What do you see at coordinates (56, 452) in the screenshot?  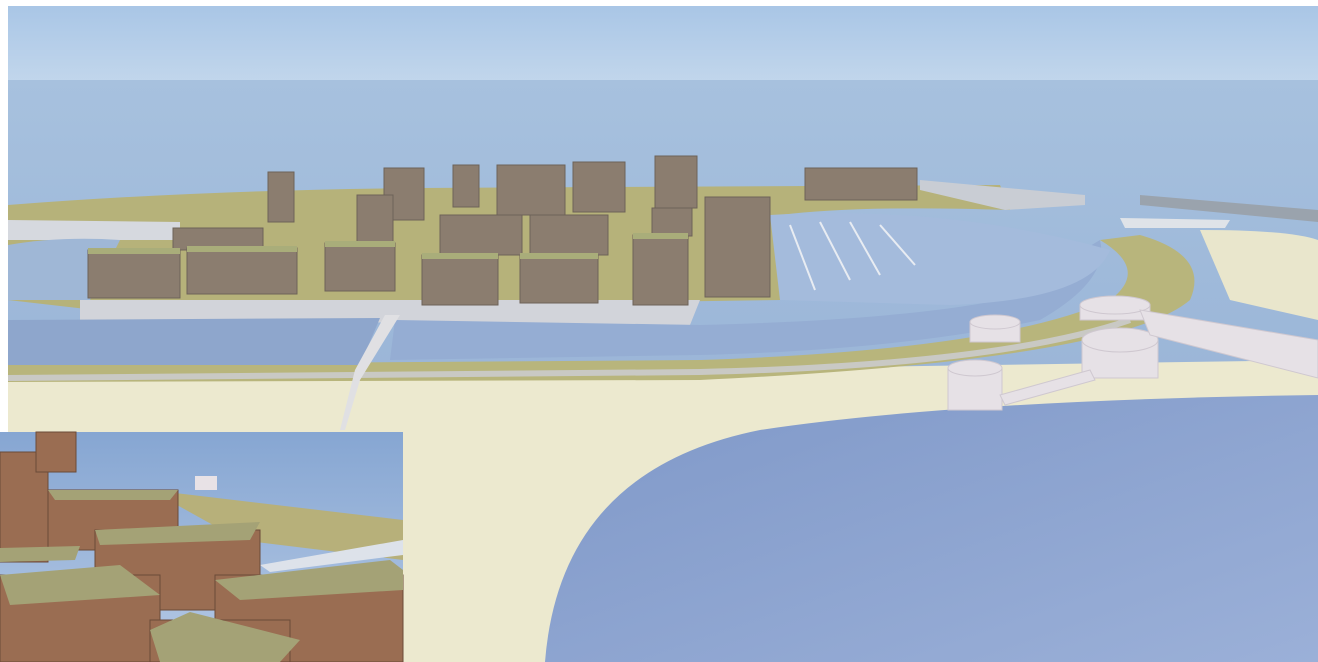 I see `inset-building` at bounding box center [56, 452].